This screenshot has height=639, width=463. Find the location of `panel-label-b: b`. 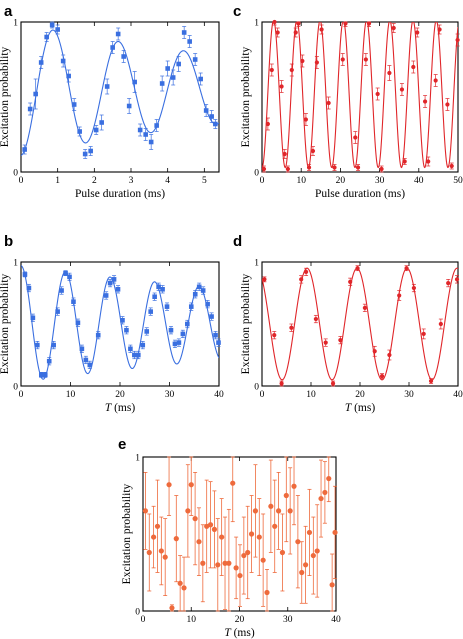

panel-label-b: b is located at coordinates (8, 241).